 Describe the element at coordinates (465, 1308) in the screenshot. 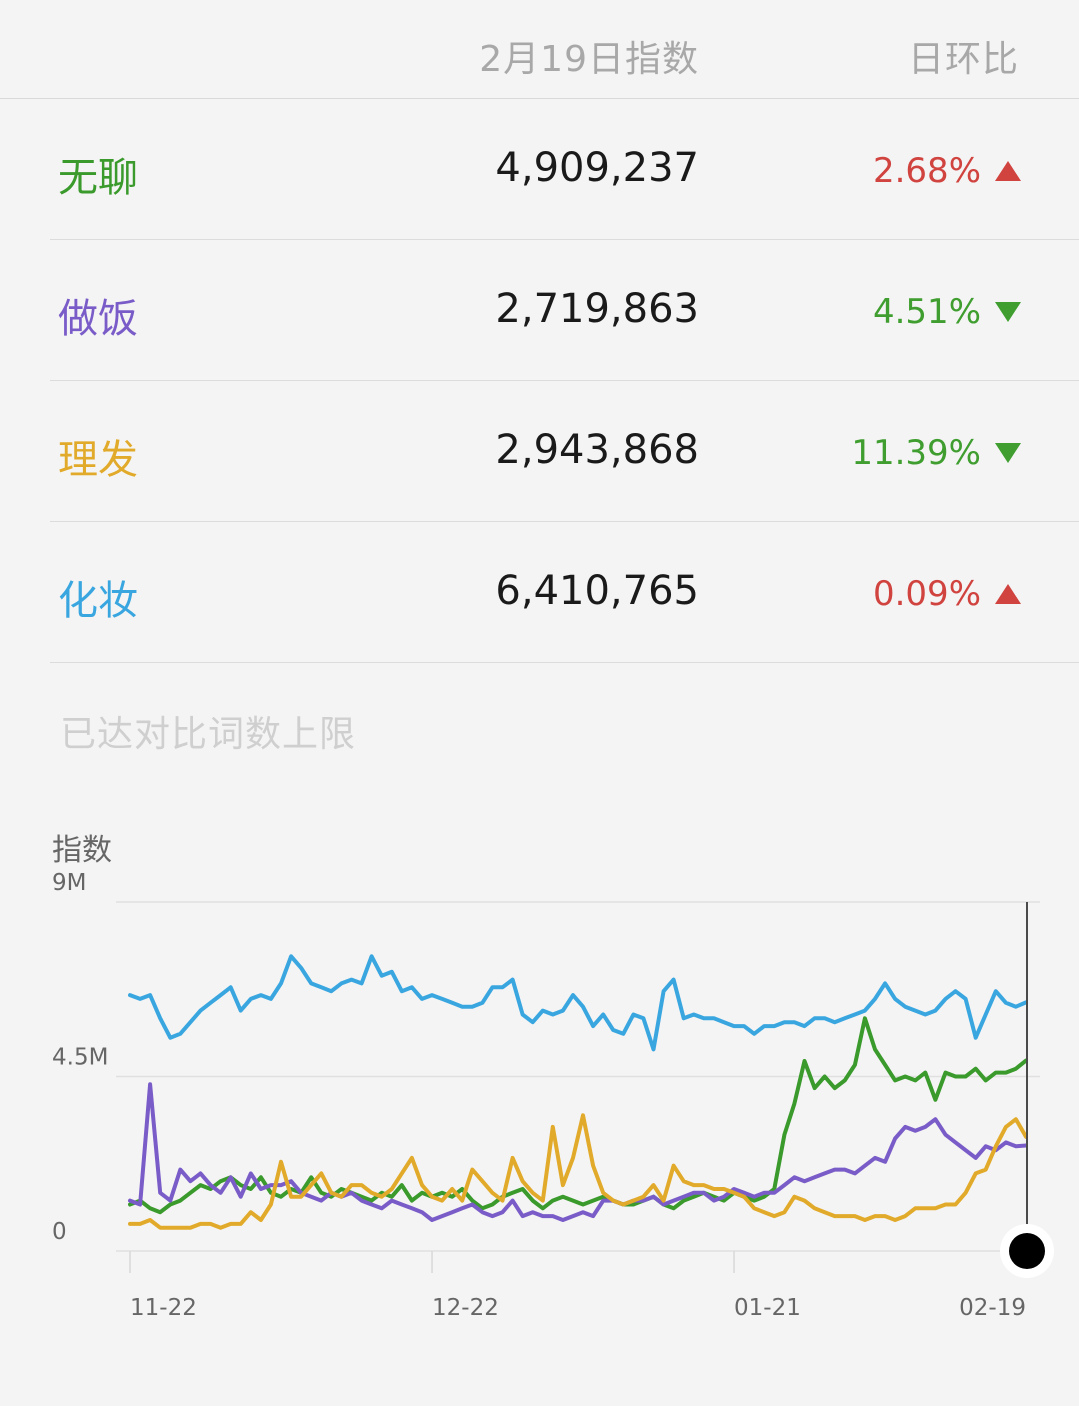

I see `x-tick-label: 12-22` at that location.